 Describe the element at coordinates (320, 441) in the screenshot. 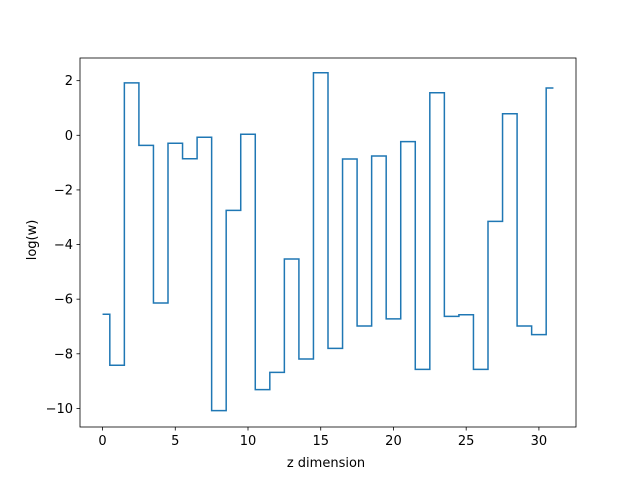

I see `x-tick-label: 15` at that location.